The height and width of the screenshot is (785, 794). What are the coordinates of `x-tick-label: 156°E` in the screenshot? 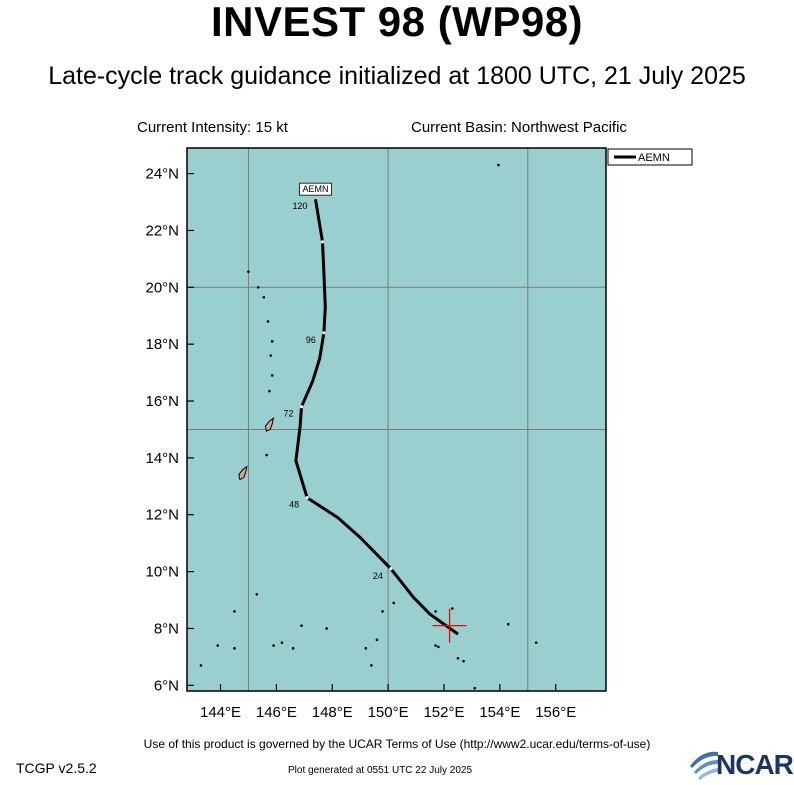 It's located at (555, 712).